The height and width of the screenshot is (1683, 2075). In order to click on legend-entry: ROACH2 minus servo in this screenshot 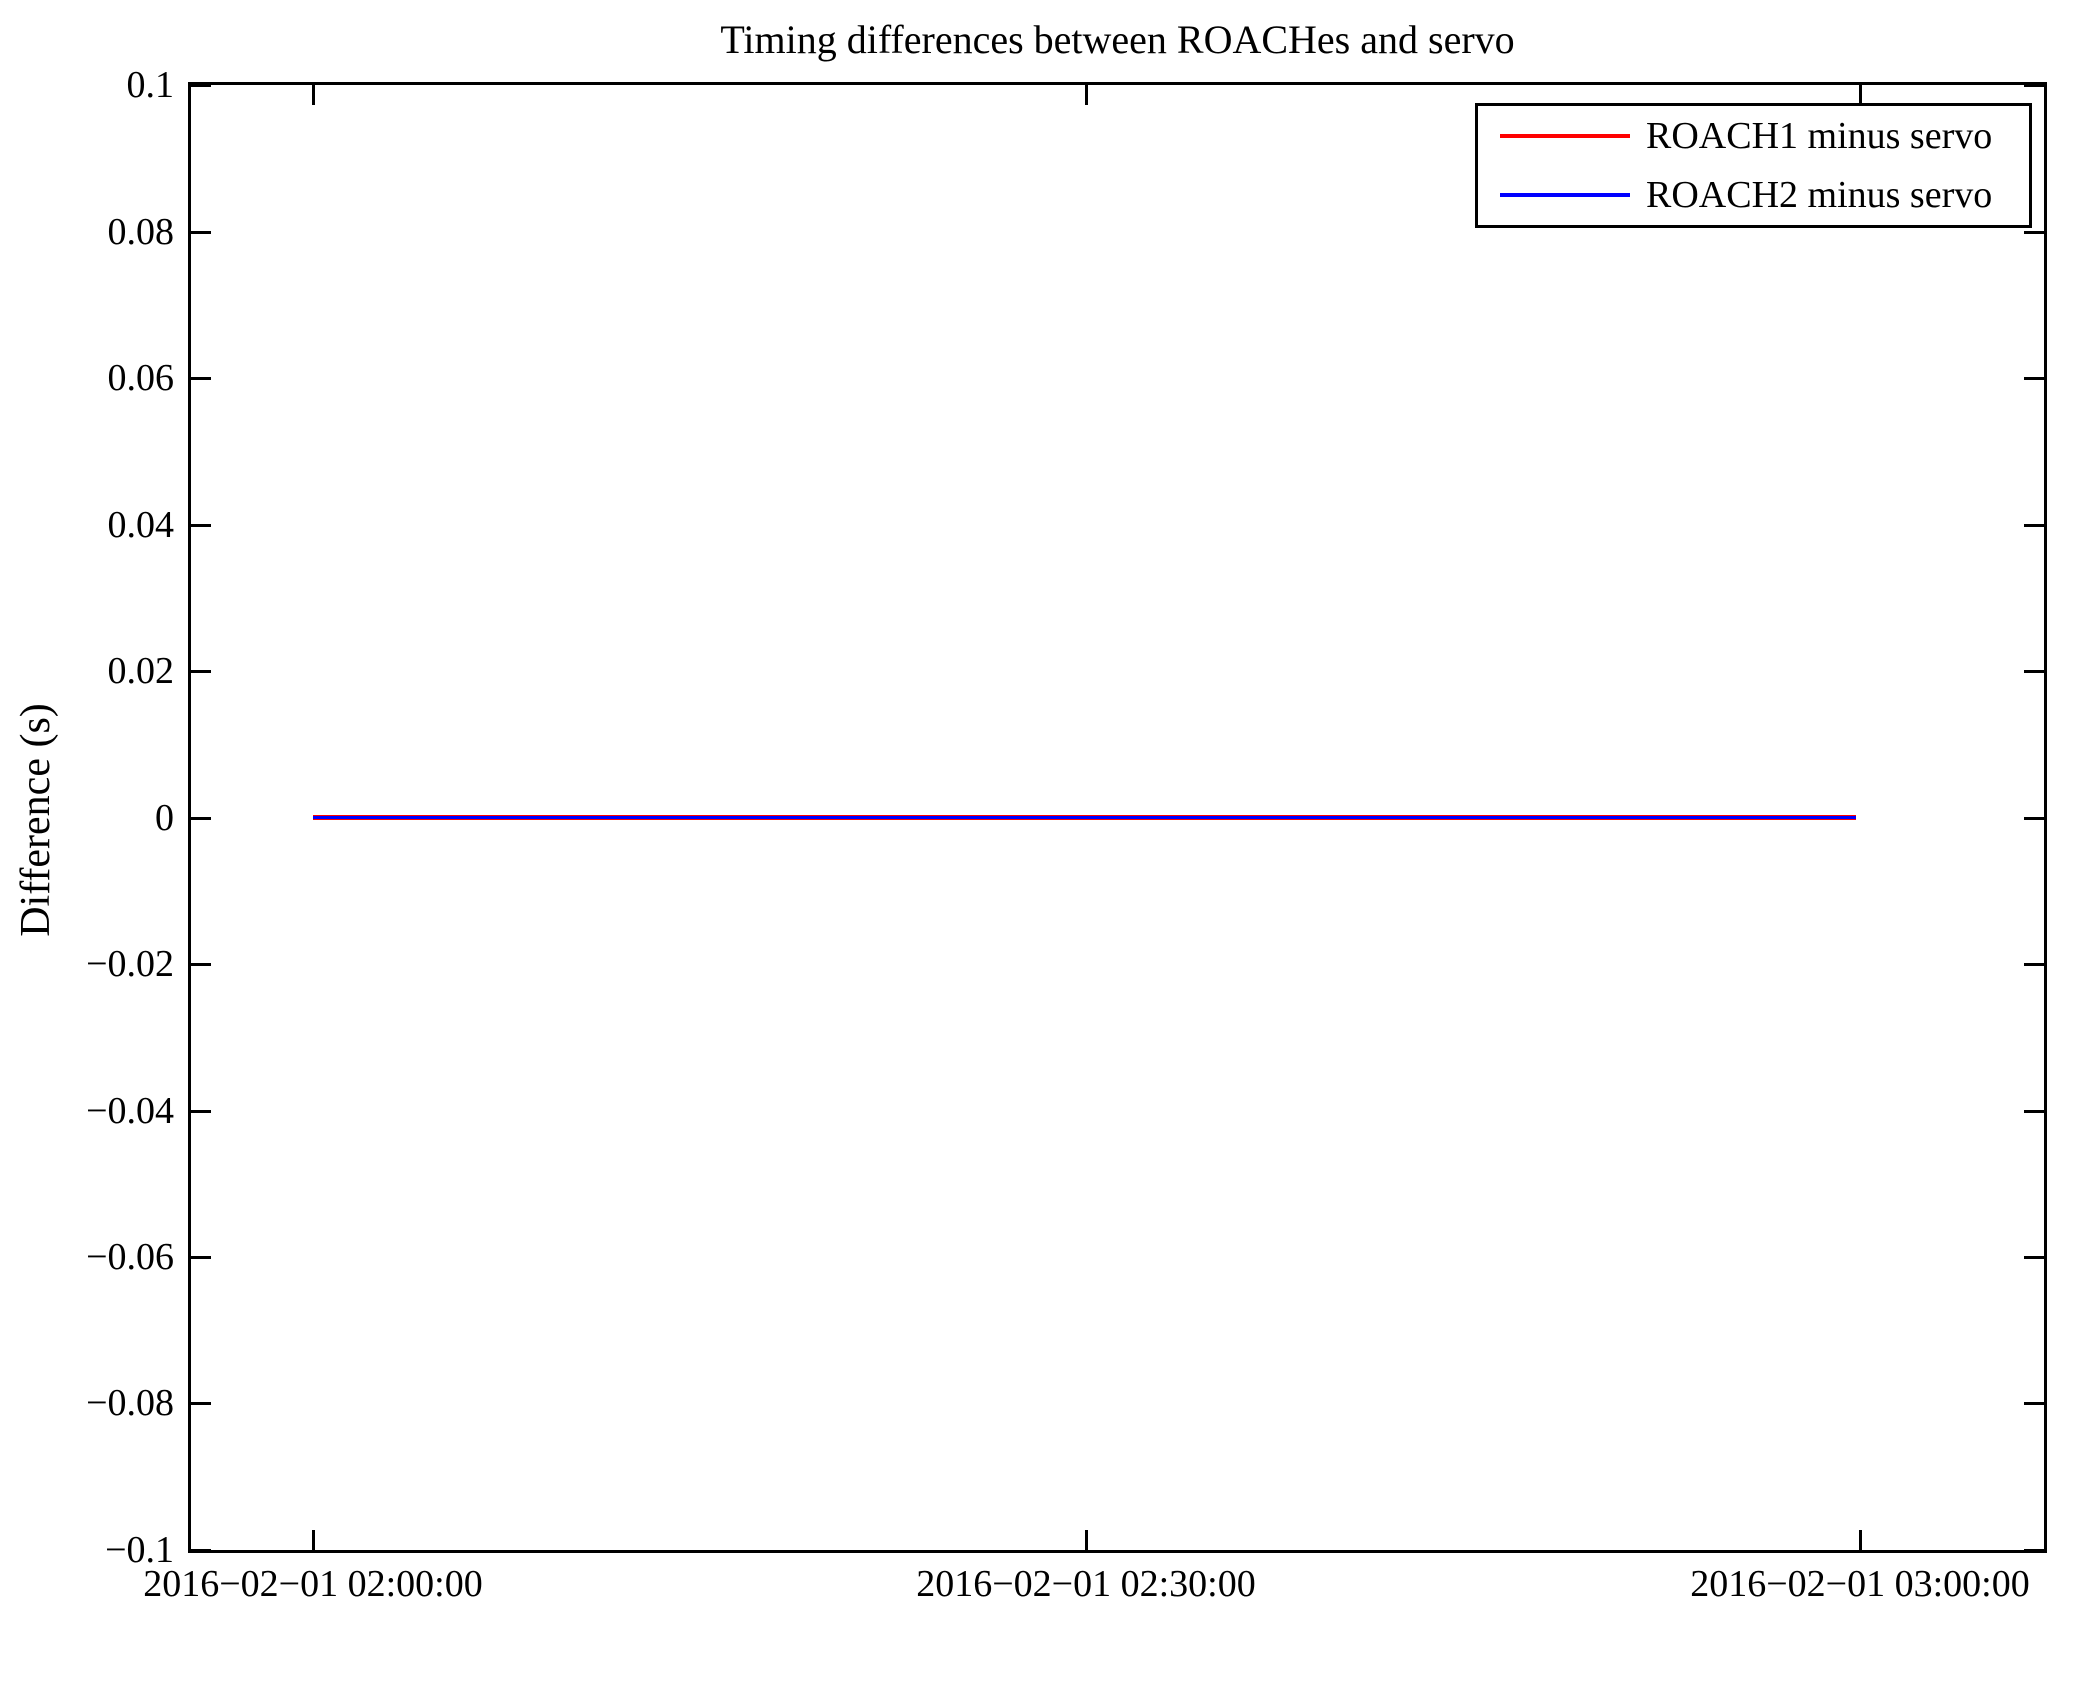, I will do `click(1753, 195)`.